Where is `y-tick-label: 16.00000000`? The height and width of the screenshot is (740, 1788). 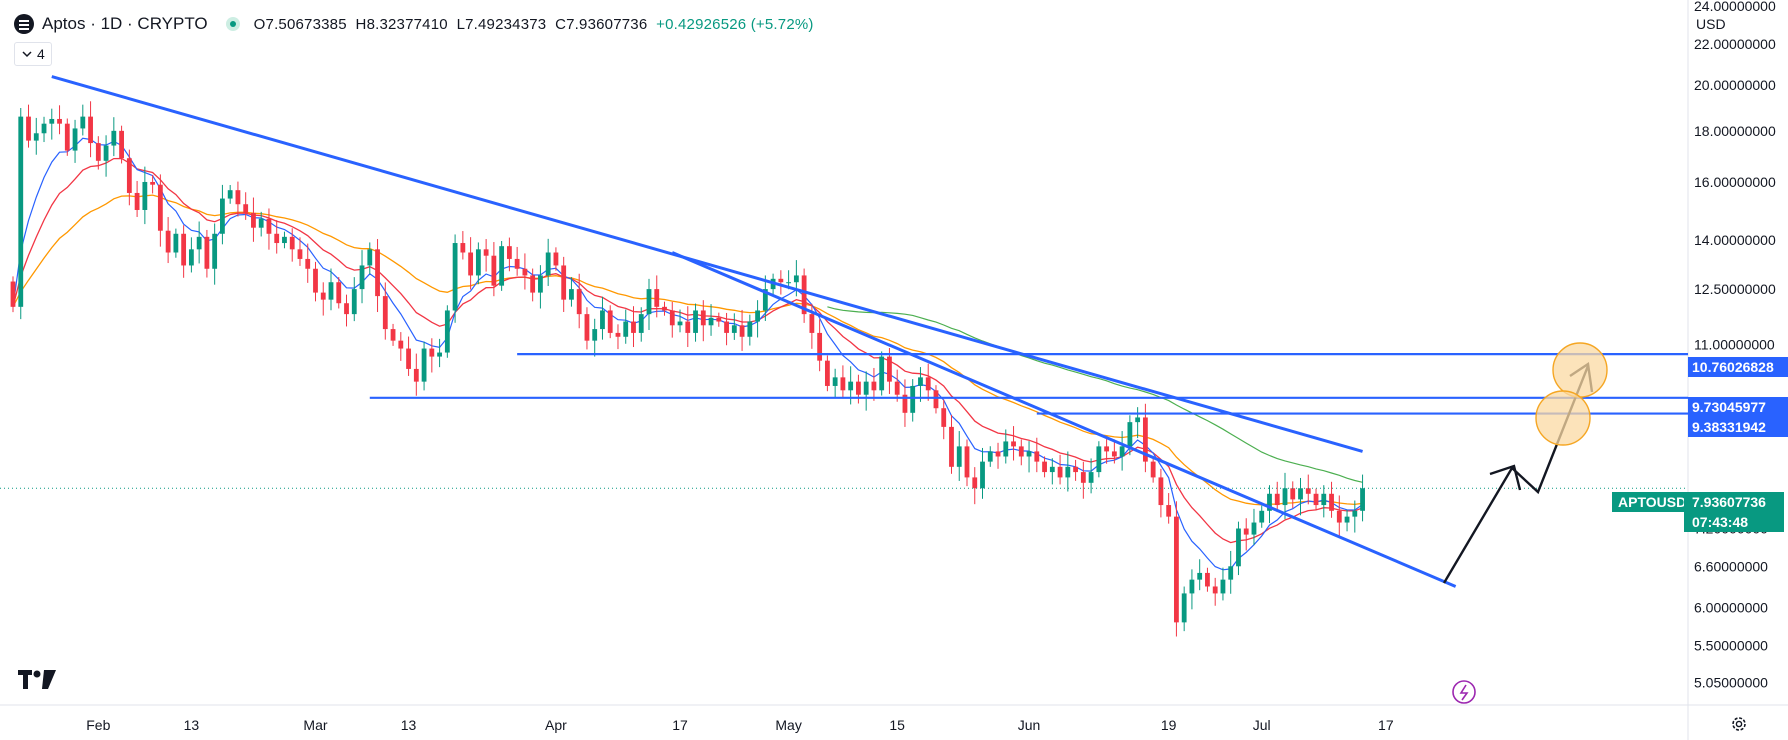
y-tick-label: 16.00000000 is located at coordinates (1735, 182).